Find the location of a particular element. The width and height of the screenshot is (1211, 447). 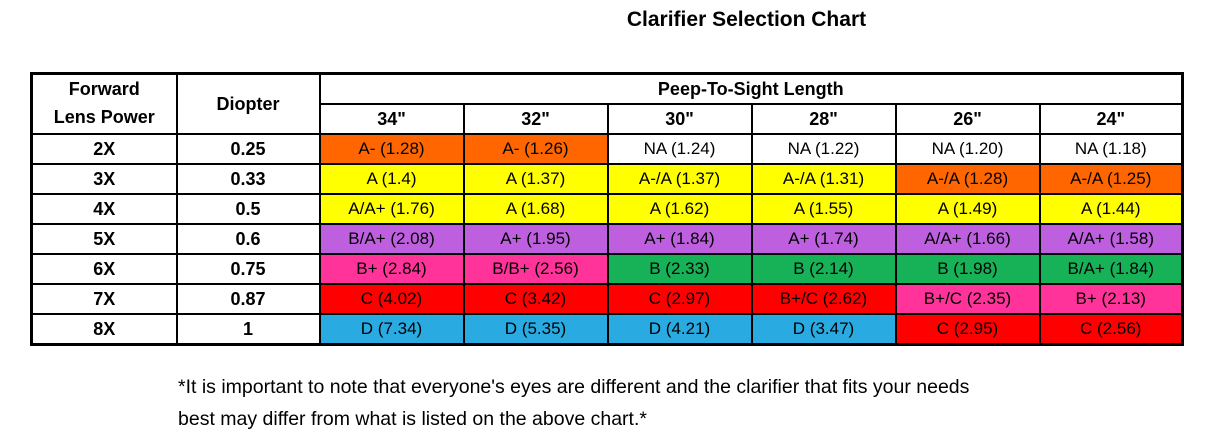

cell-clarifier-value: A/A+ (1.76) is located at coordinates (391, 209).